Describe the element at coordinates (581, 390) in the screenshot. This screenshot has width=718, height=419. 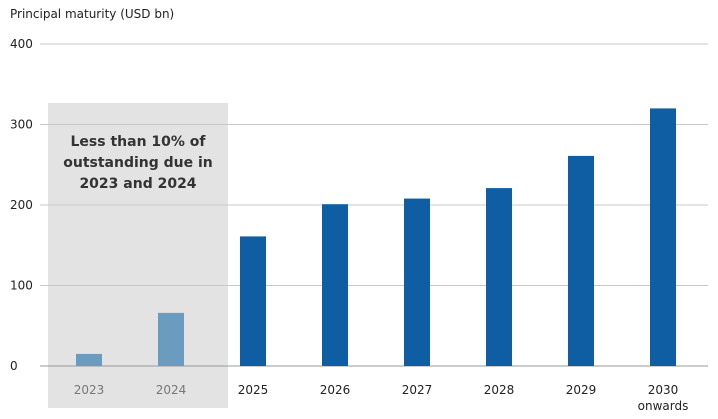
I see `x-tick-label: 2029` at that location.